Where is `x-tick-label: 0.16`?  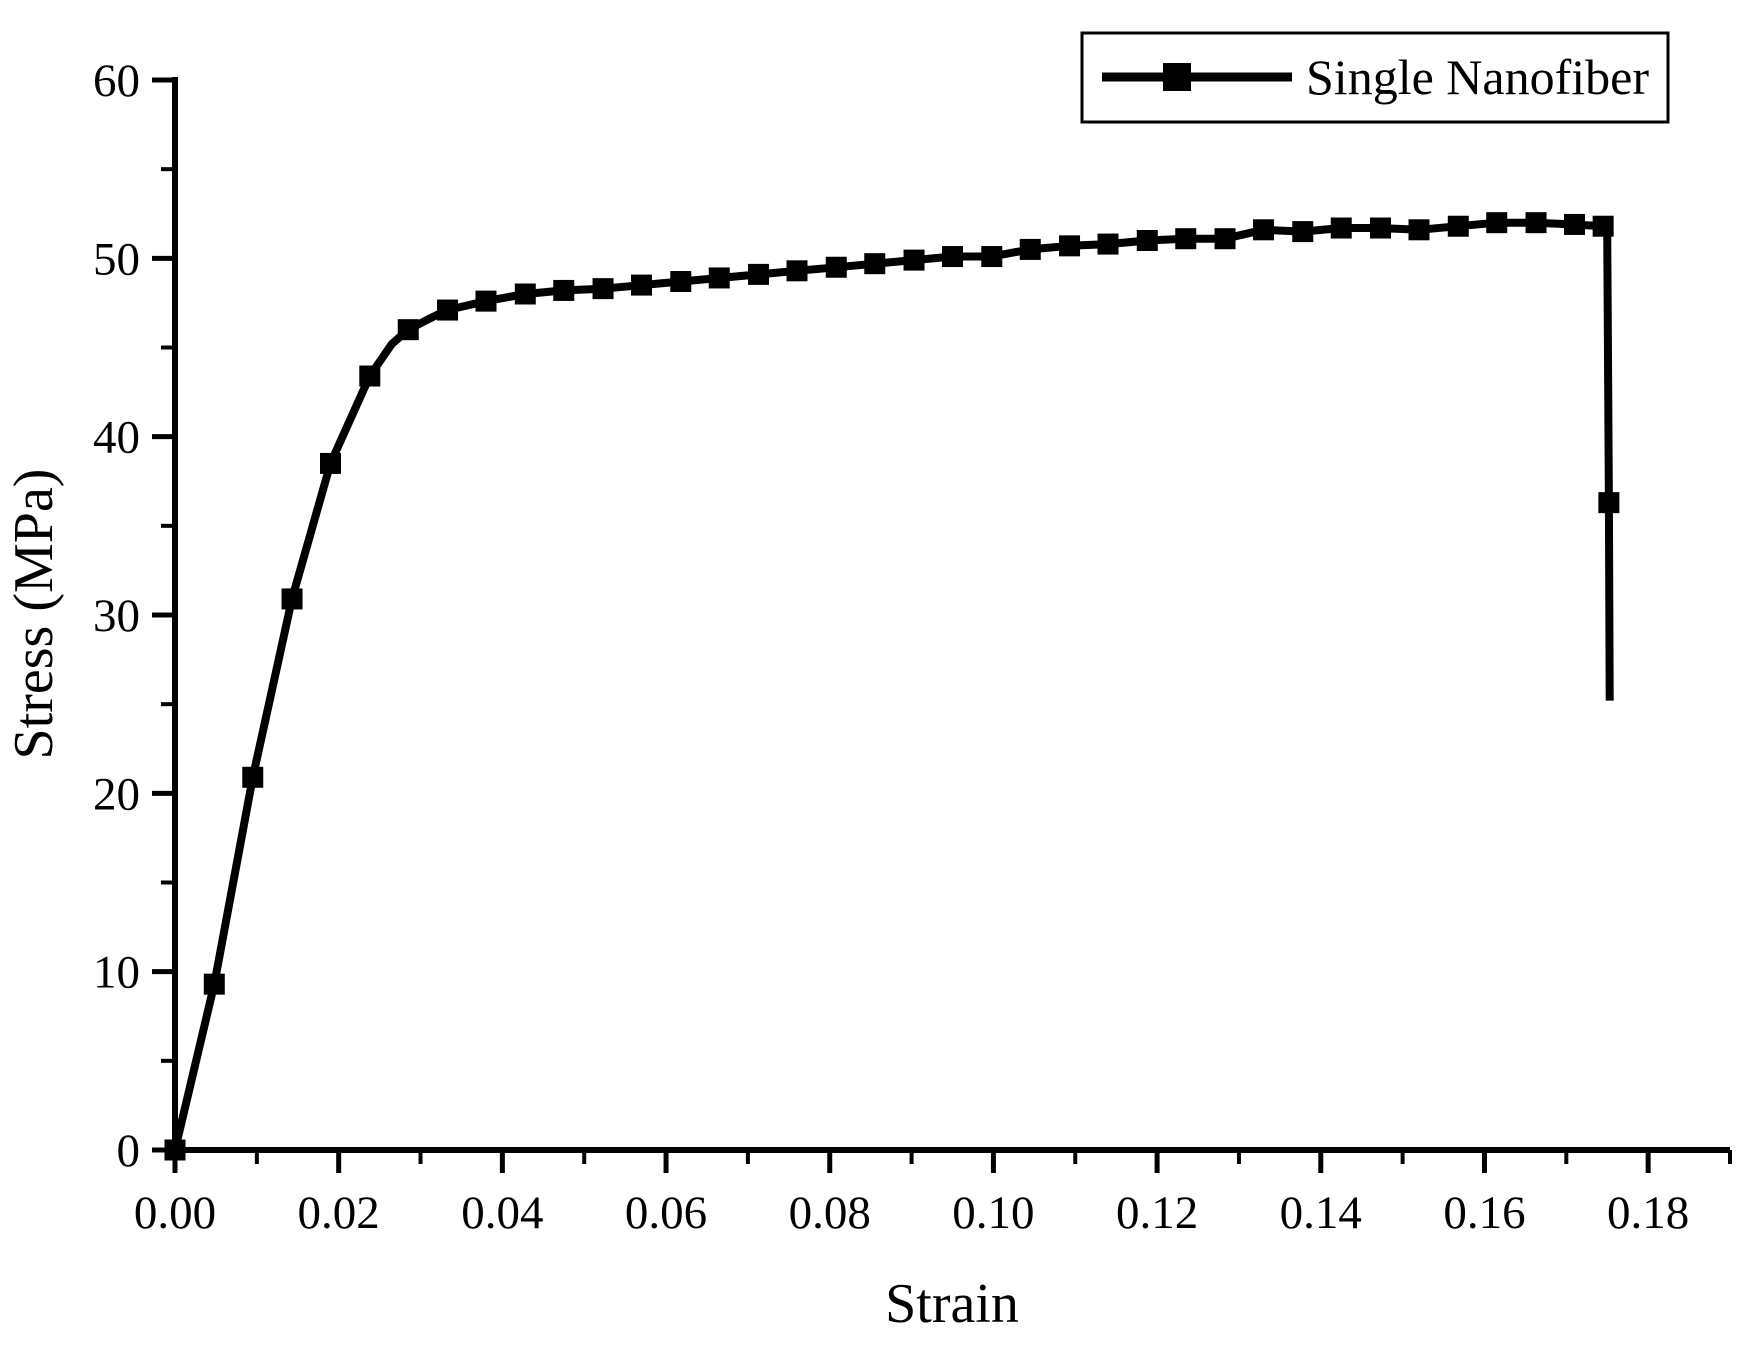 x-tick-label: 0.16 is located at coordinates (1484, 1213).